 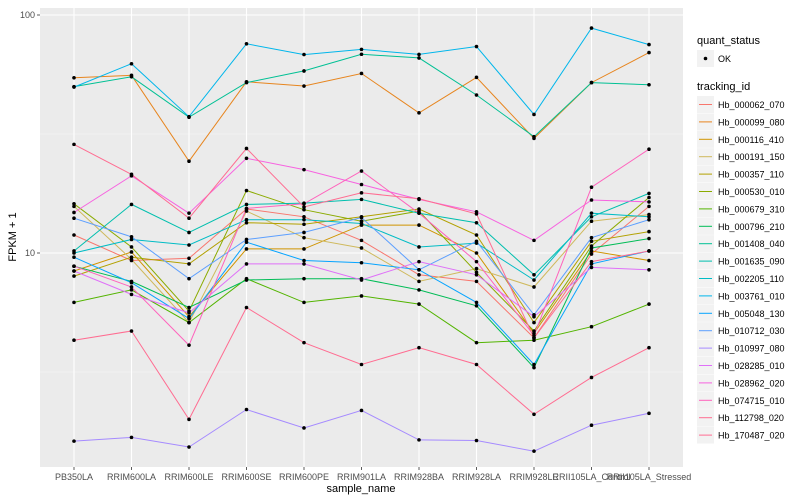 I want to click on x-axis-title: sample_name, so click(x=360, y=489).